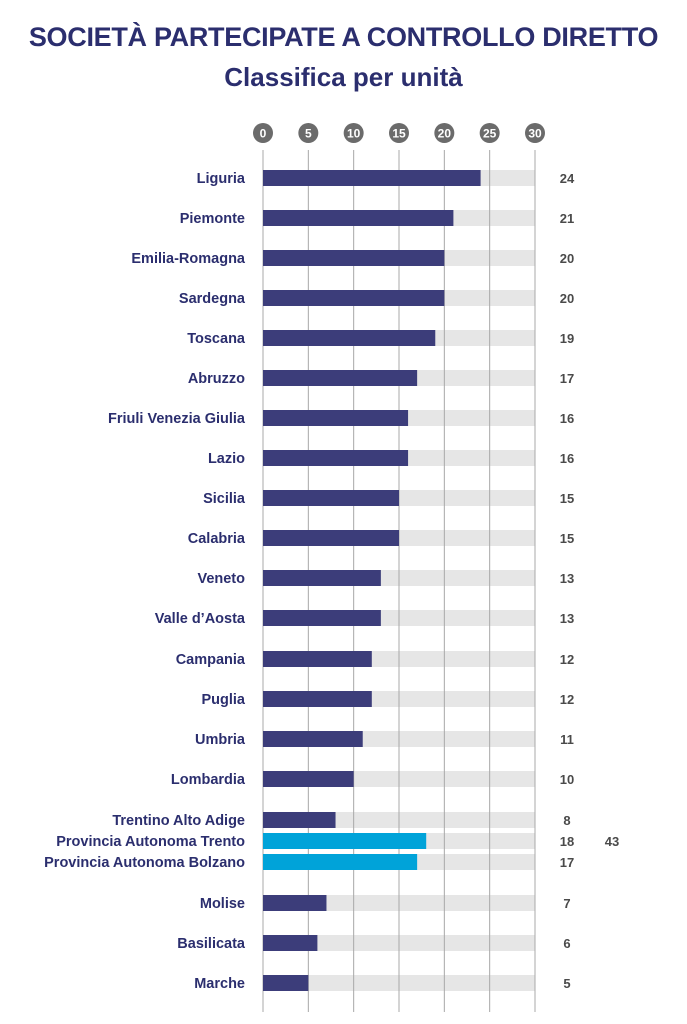 The image size is (687, 1024). What do you see at coordinates (211, 944) in the screenshot?
I see `category-label: Basilicata` at bounding box center [211, 944].